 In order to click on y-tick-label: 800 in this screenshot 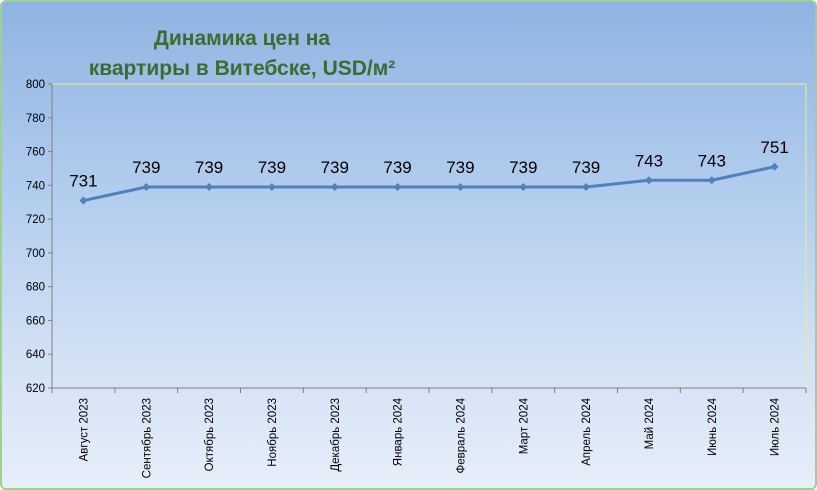, I will do `click(35, 85)`.